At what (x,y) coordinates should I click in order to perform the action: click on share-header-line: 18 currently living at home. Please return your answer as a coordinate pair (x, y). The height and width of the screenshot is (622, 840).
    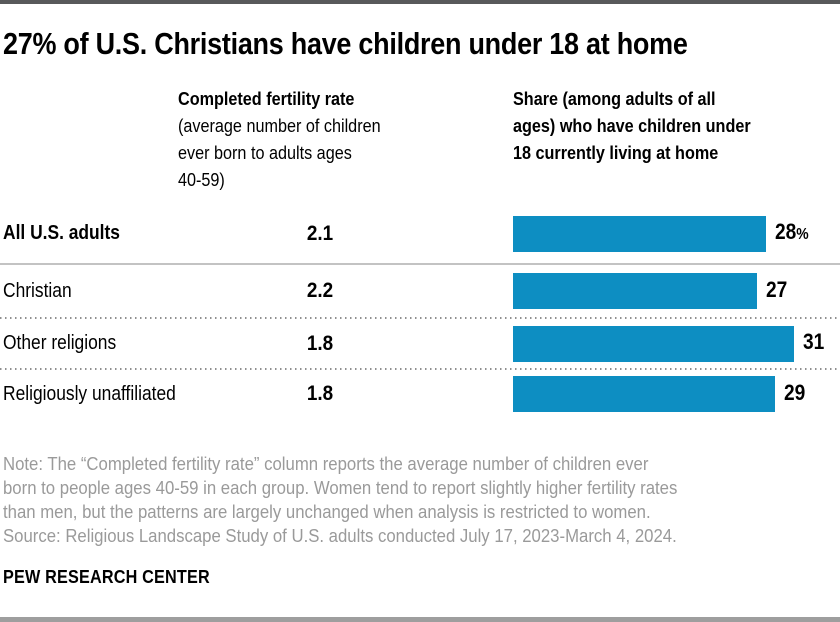
    Looking at the image, I should click on (616, 153).